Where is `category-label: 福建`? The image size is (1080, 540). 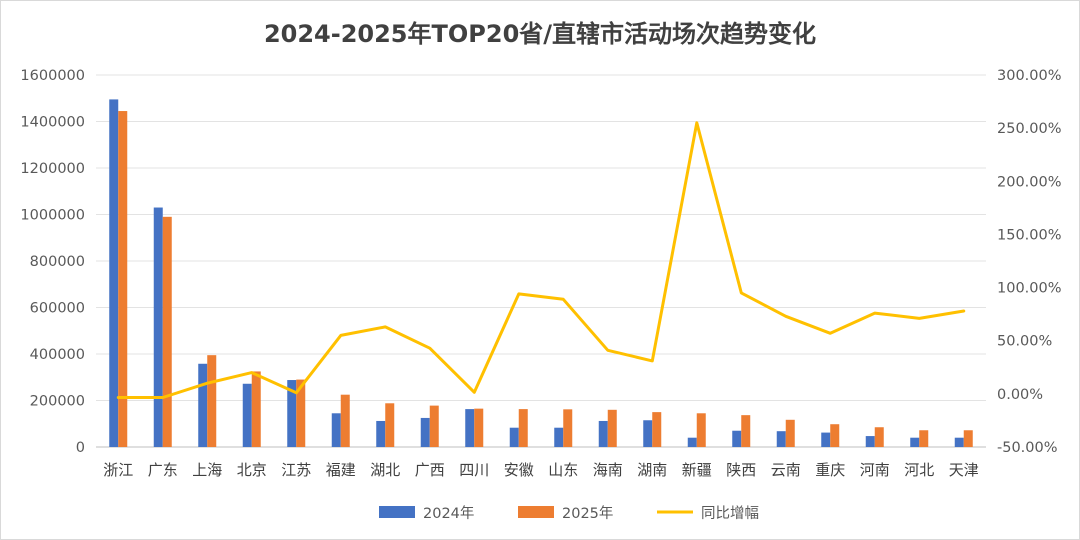 category-label: 福建 is located at coordinates (341, 470).